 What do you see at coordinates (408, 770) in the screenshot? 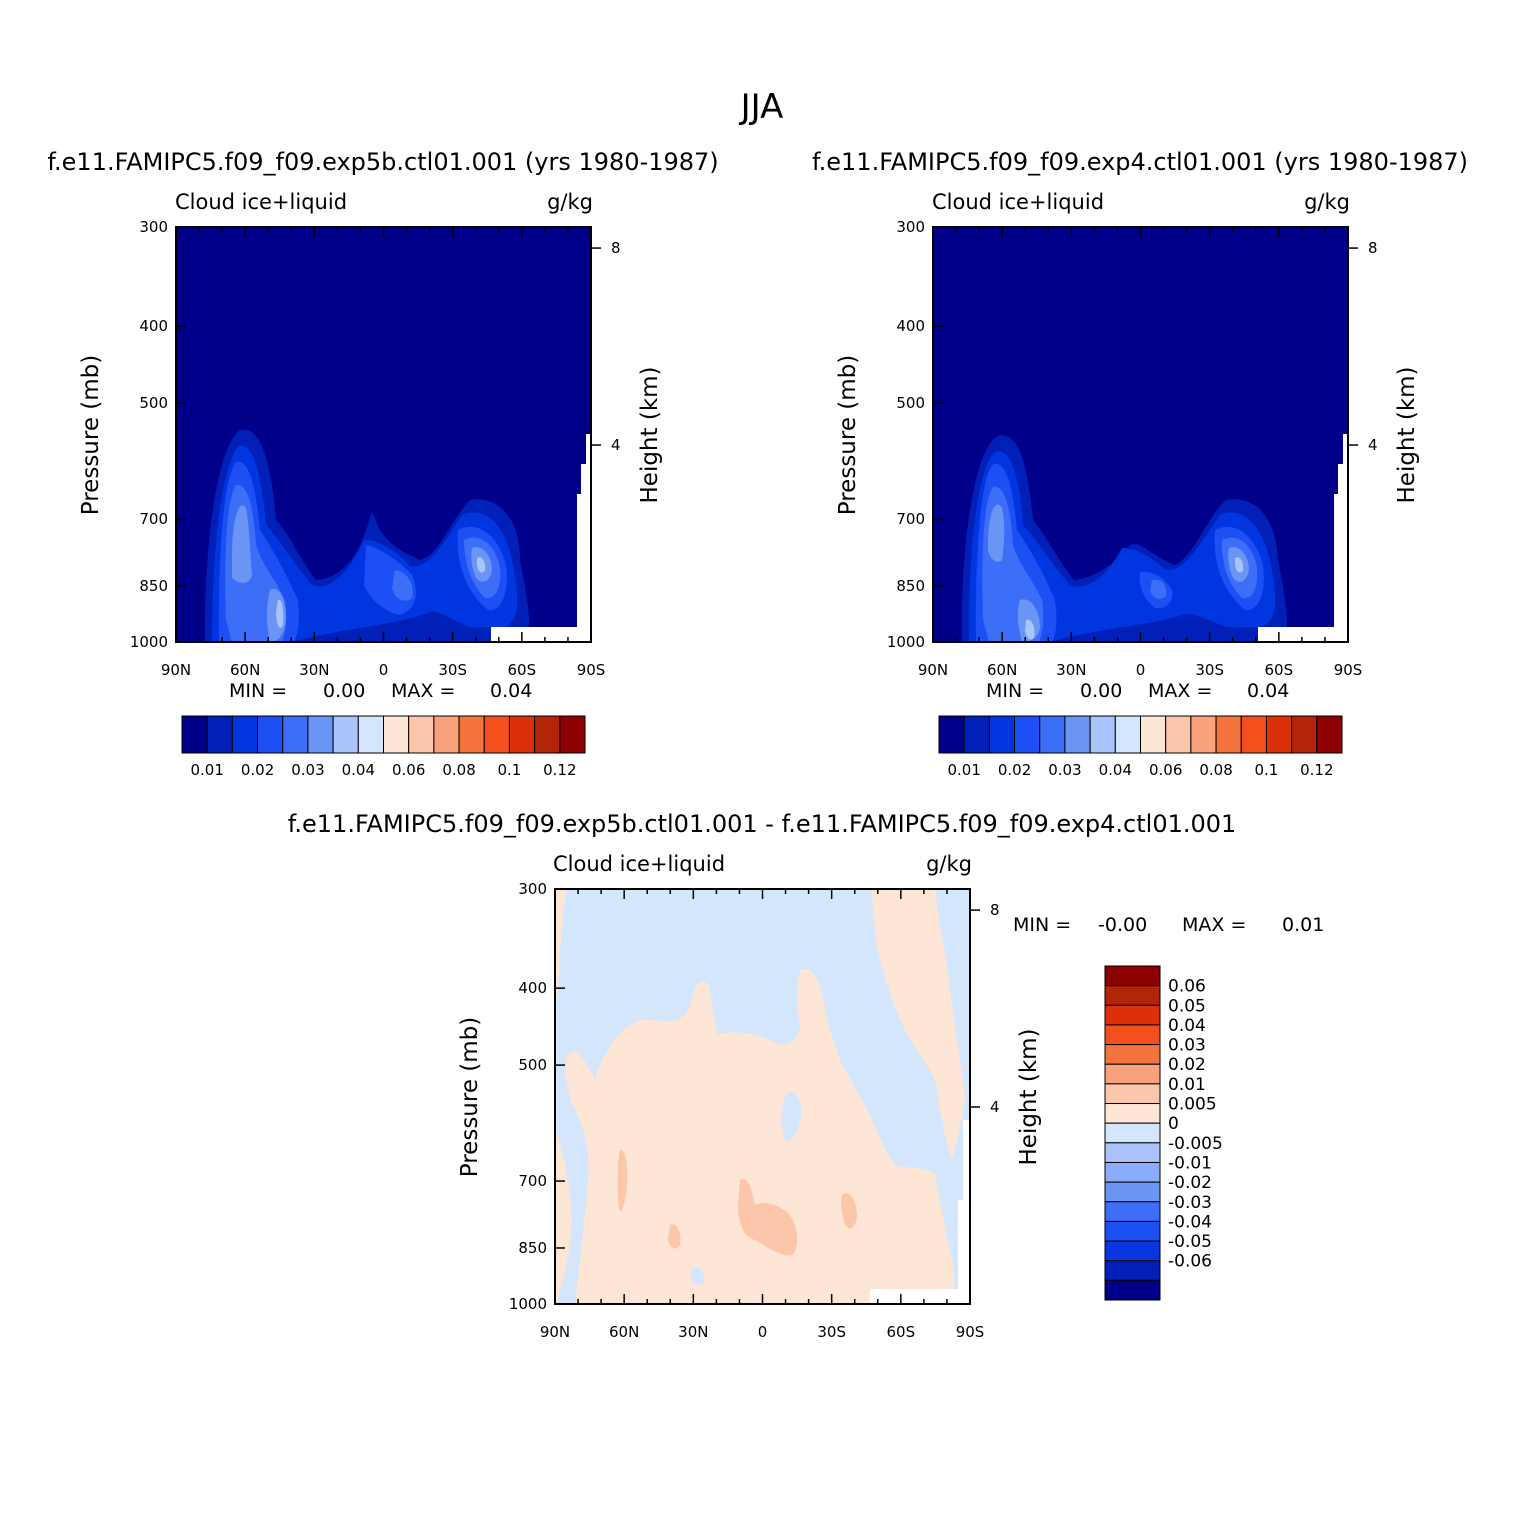
I see `colorbar-label: 0.06` at bounding box center [408, 770].